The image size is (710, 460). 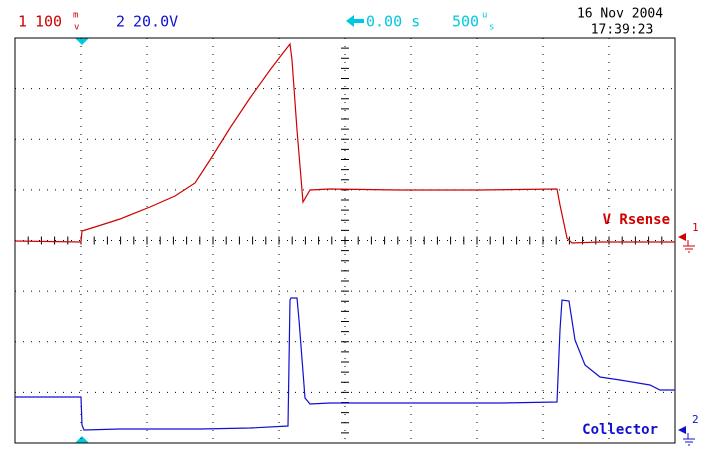 What do you see at coordinates (636, 220) in the screenshot?
I see `trace-label-ch1: V Rsense` at bounding box center [636, 220].